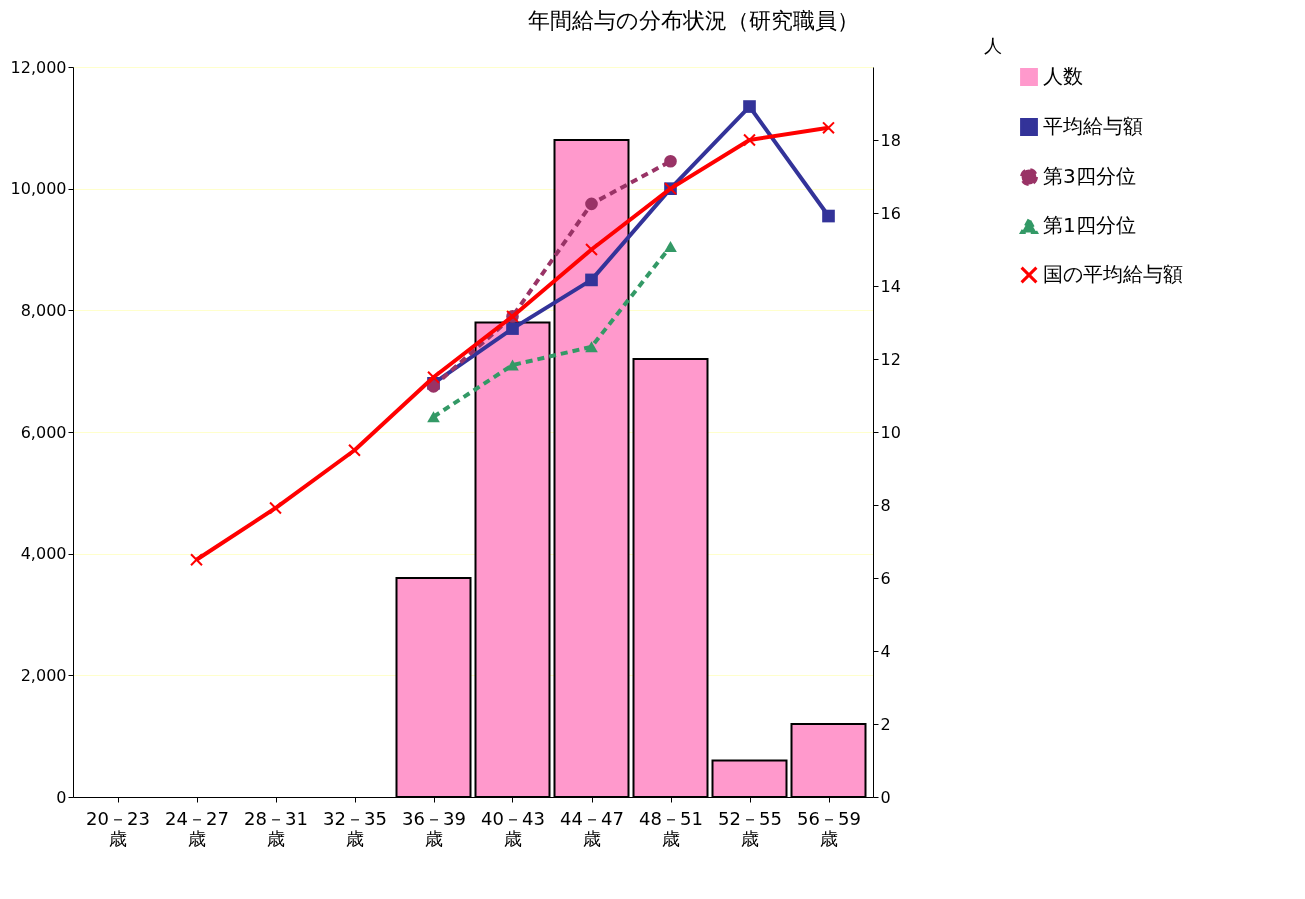  What do you see at coordinates (197, 828) in the screenshot?
I see `x-tick-label: 24－27 歳` at bounding box center [197, 828].